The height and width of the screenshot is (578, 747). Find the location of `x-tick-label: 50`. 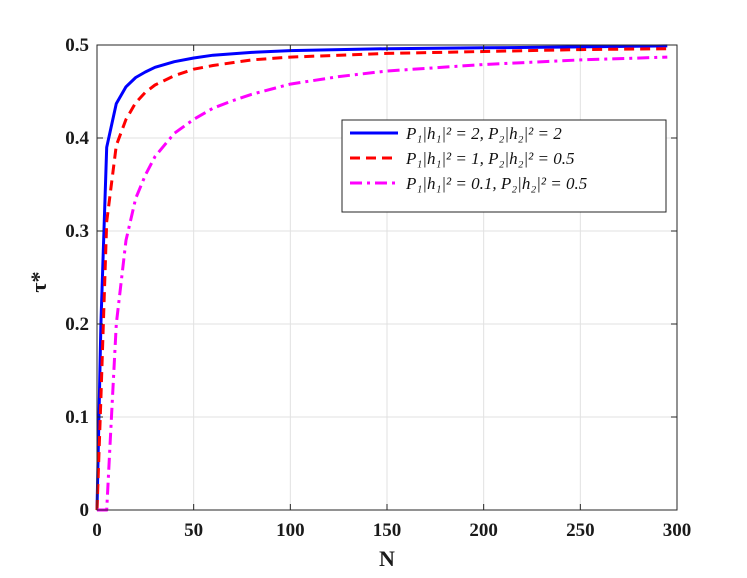

x-tick-label: 50 is located at coordinates (193, 530).